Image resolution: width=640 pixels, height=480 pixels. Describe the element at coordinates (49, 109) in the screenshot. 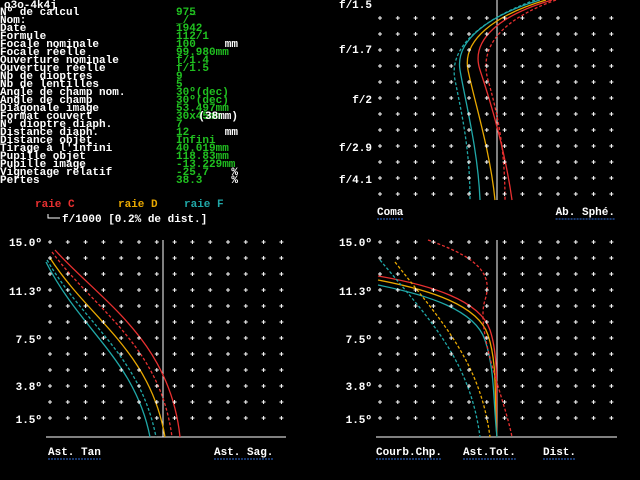

I see `spec-label: Diagonale image` at that location.